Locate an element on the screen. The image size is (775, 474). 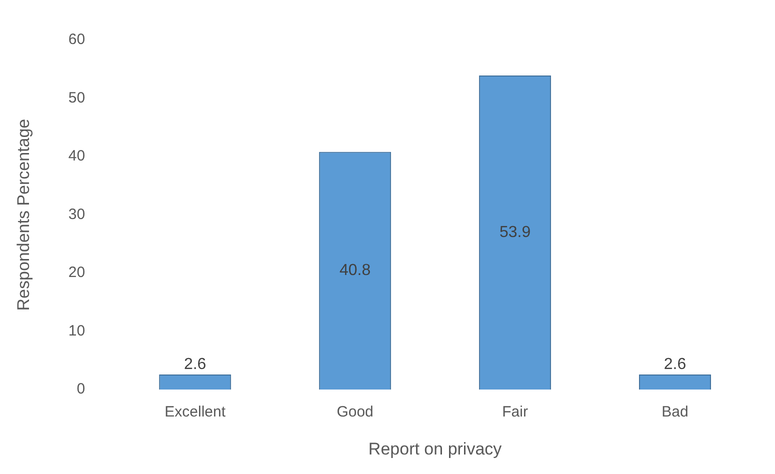
data-label: 40.8 is located at coordinates (355, 271).